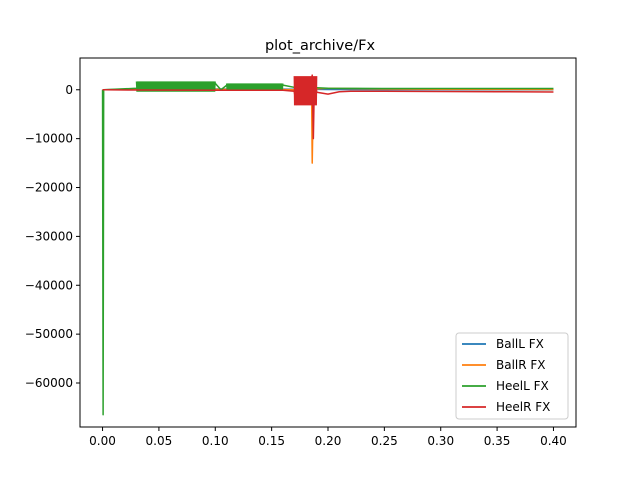 This screenshot has width=640, height=480. Describe the element at coordinates (523, 407) in the screenshot. I see `legend-label: HeelR FX` at that location.